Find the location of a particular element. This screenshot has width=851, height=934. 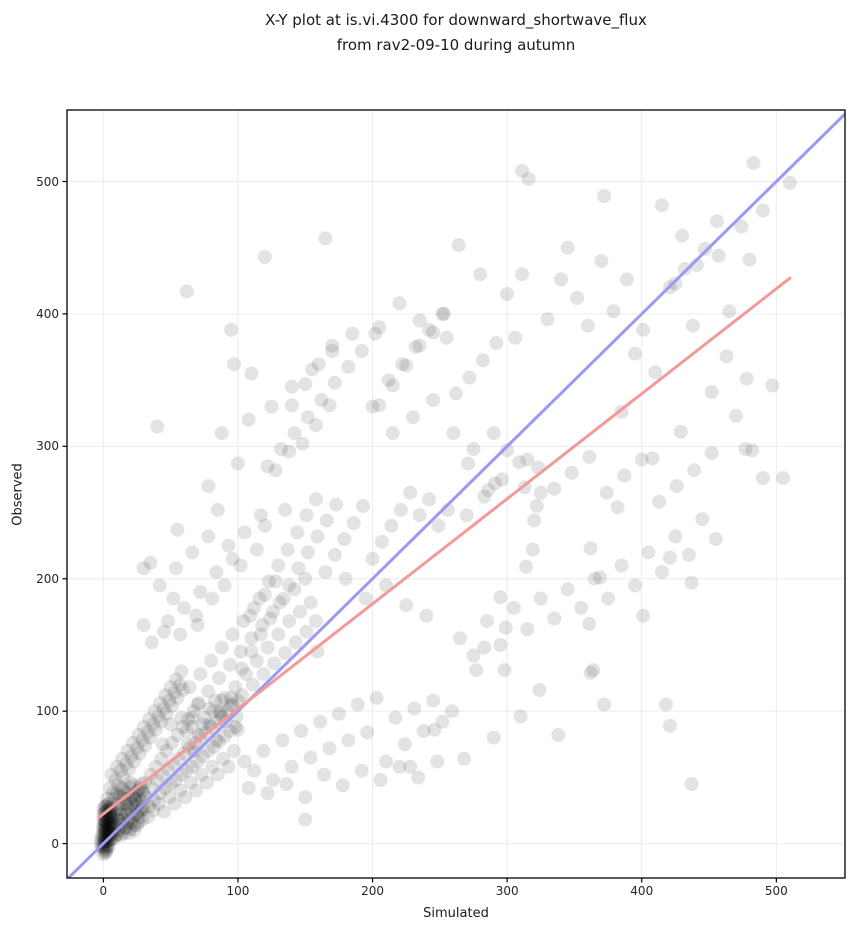

y-tick-label: 100 is located at coordinates (47, 711).